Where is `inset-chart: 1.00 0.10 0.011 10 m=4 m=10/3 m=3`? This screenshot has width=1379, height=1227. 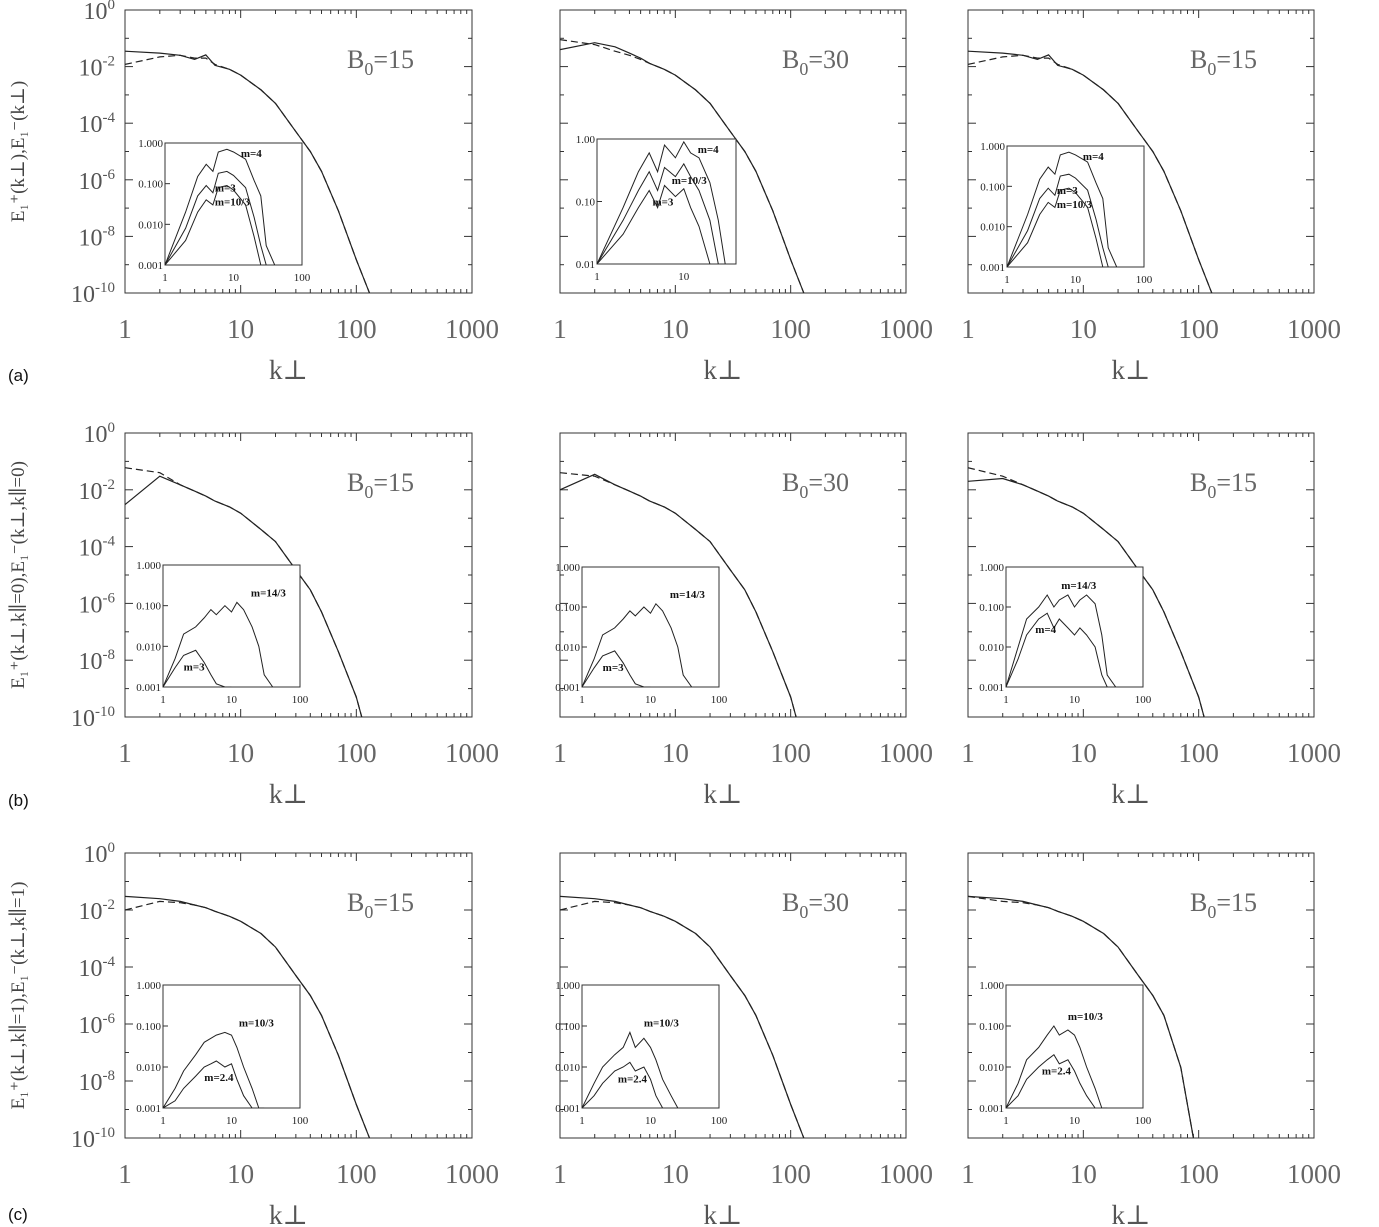
inset-chart: 1.00 0.10 0.011 10 m=4 m=10/3 m=3 is located at coordinates (656, 208).